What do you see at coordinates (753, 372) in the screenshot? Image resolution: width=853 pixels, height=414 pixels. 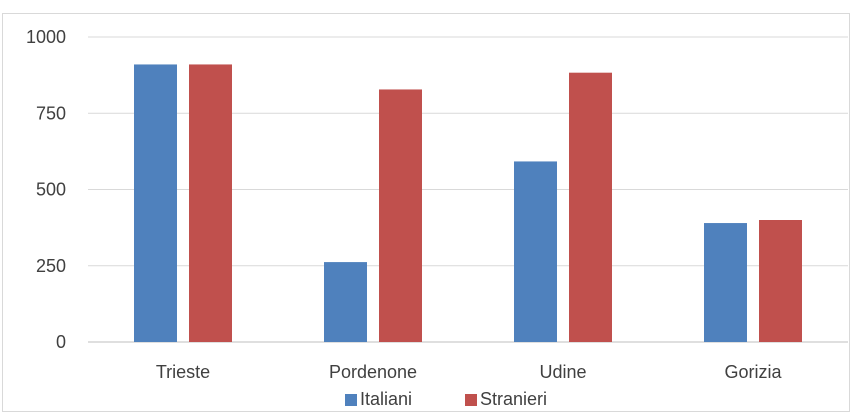 I see `x-tick-label: Gorizia` at bounding box center [753, 372].